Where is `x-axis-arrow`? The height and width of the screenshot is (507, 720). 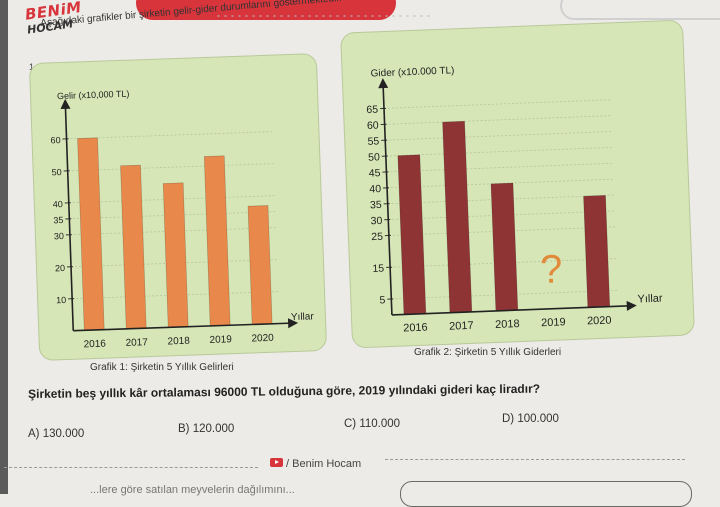 x-axis-arrow is located at coordinates (632, 306).